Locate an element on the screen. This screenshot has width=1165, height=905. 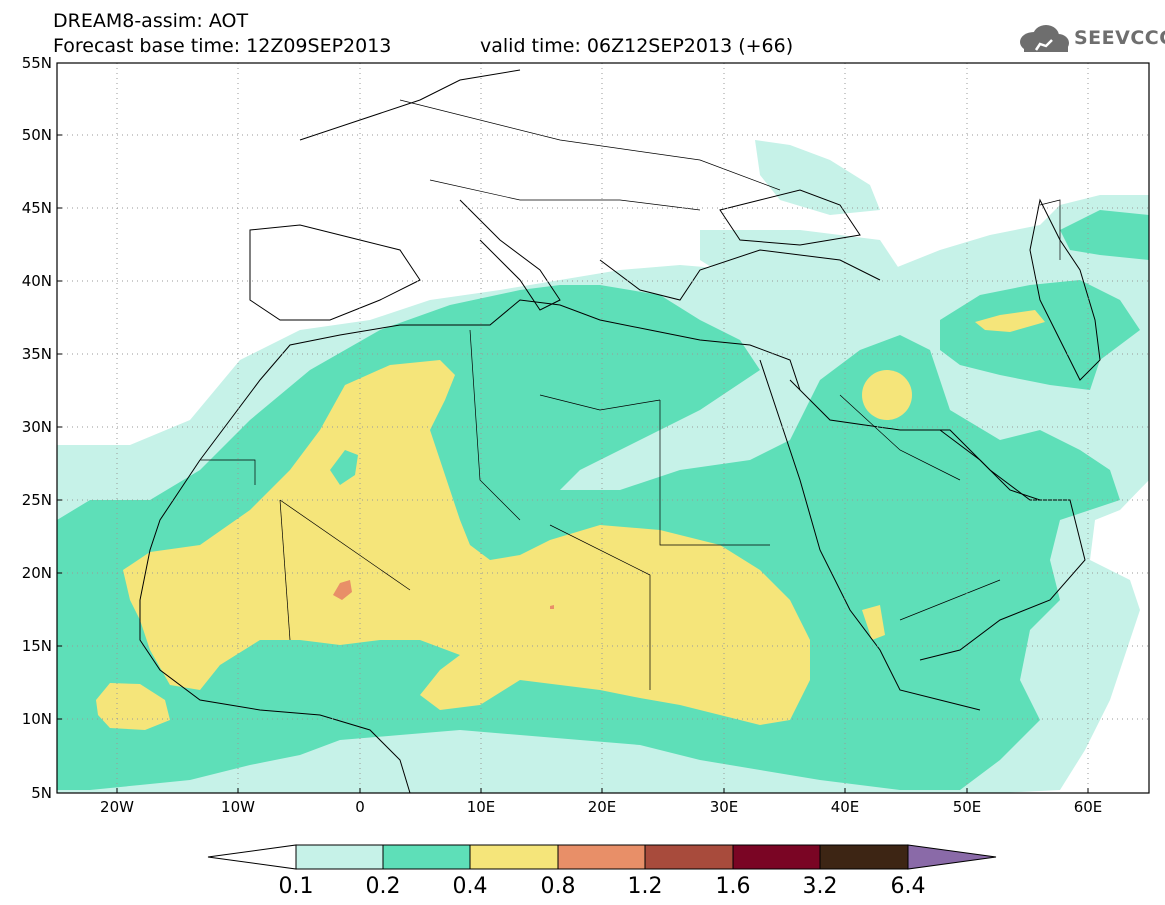
lat-label: 10N is located at coordinates (37, 719).